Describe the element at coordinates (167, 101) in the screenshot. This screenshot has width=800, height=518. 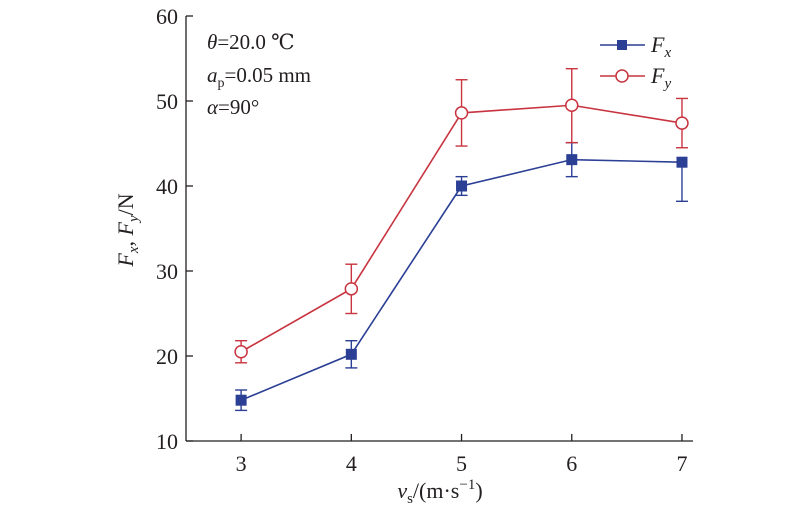
I see `y-tick-label-4: 50` at that location.